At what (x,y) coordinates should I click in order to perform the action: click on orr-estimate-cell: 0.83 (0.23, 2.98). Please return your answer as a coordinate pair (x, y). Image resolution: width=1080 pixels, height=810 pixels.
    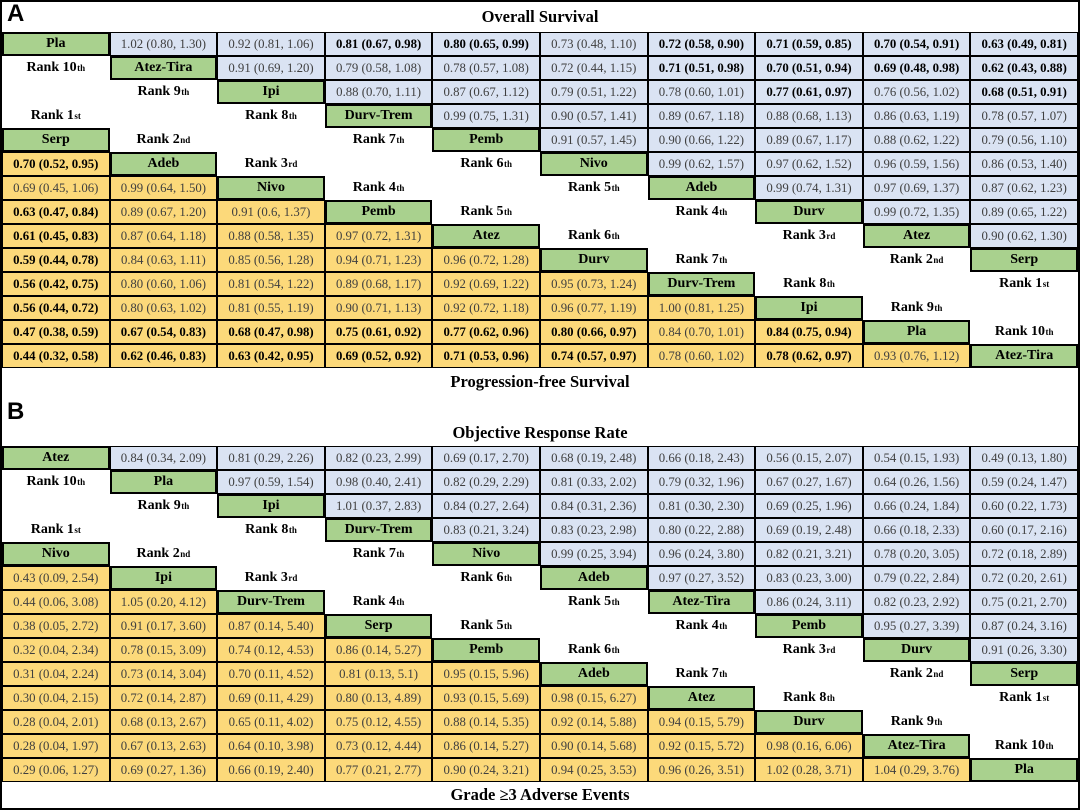
    Looking at the image, I should click on (593, 530).